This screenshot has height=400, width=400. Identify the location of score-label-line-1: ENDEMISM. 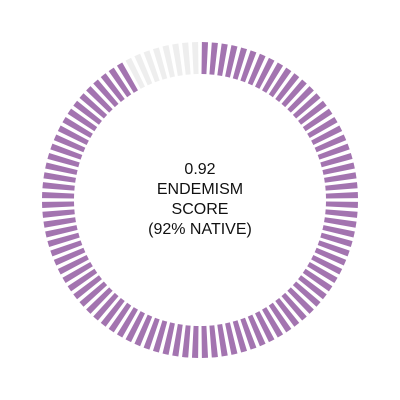
(200, 189).